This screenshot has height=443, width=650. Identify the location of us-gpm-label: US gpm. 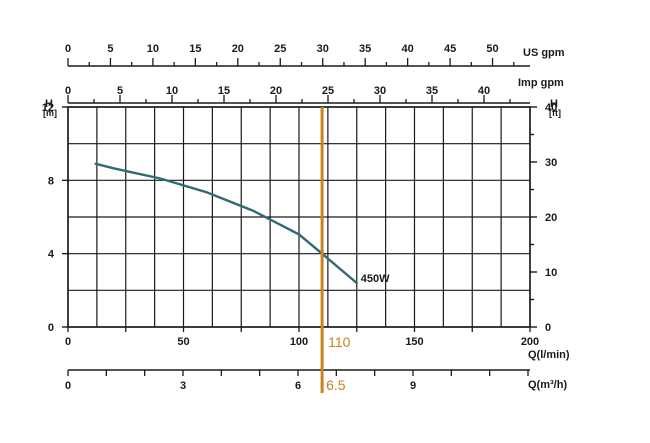
(544, 53).